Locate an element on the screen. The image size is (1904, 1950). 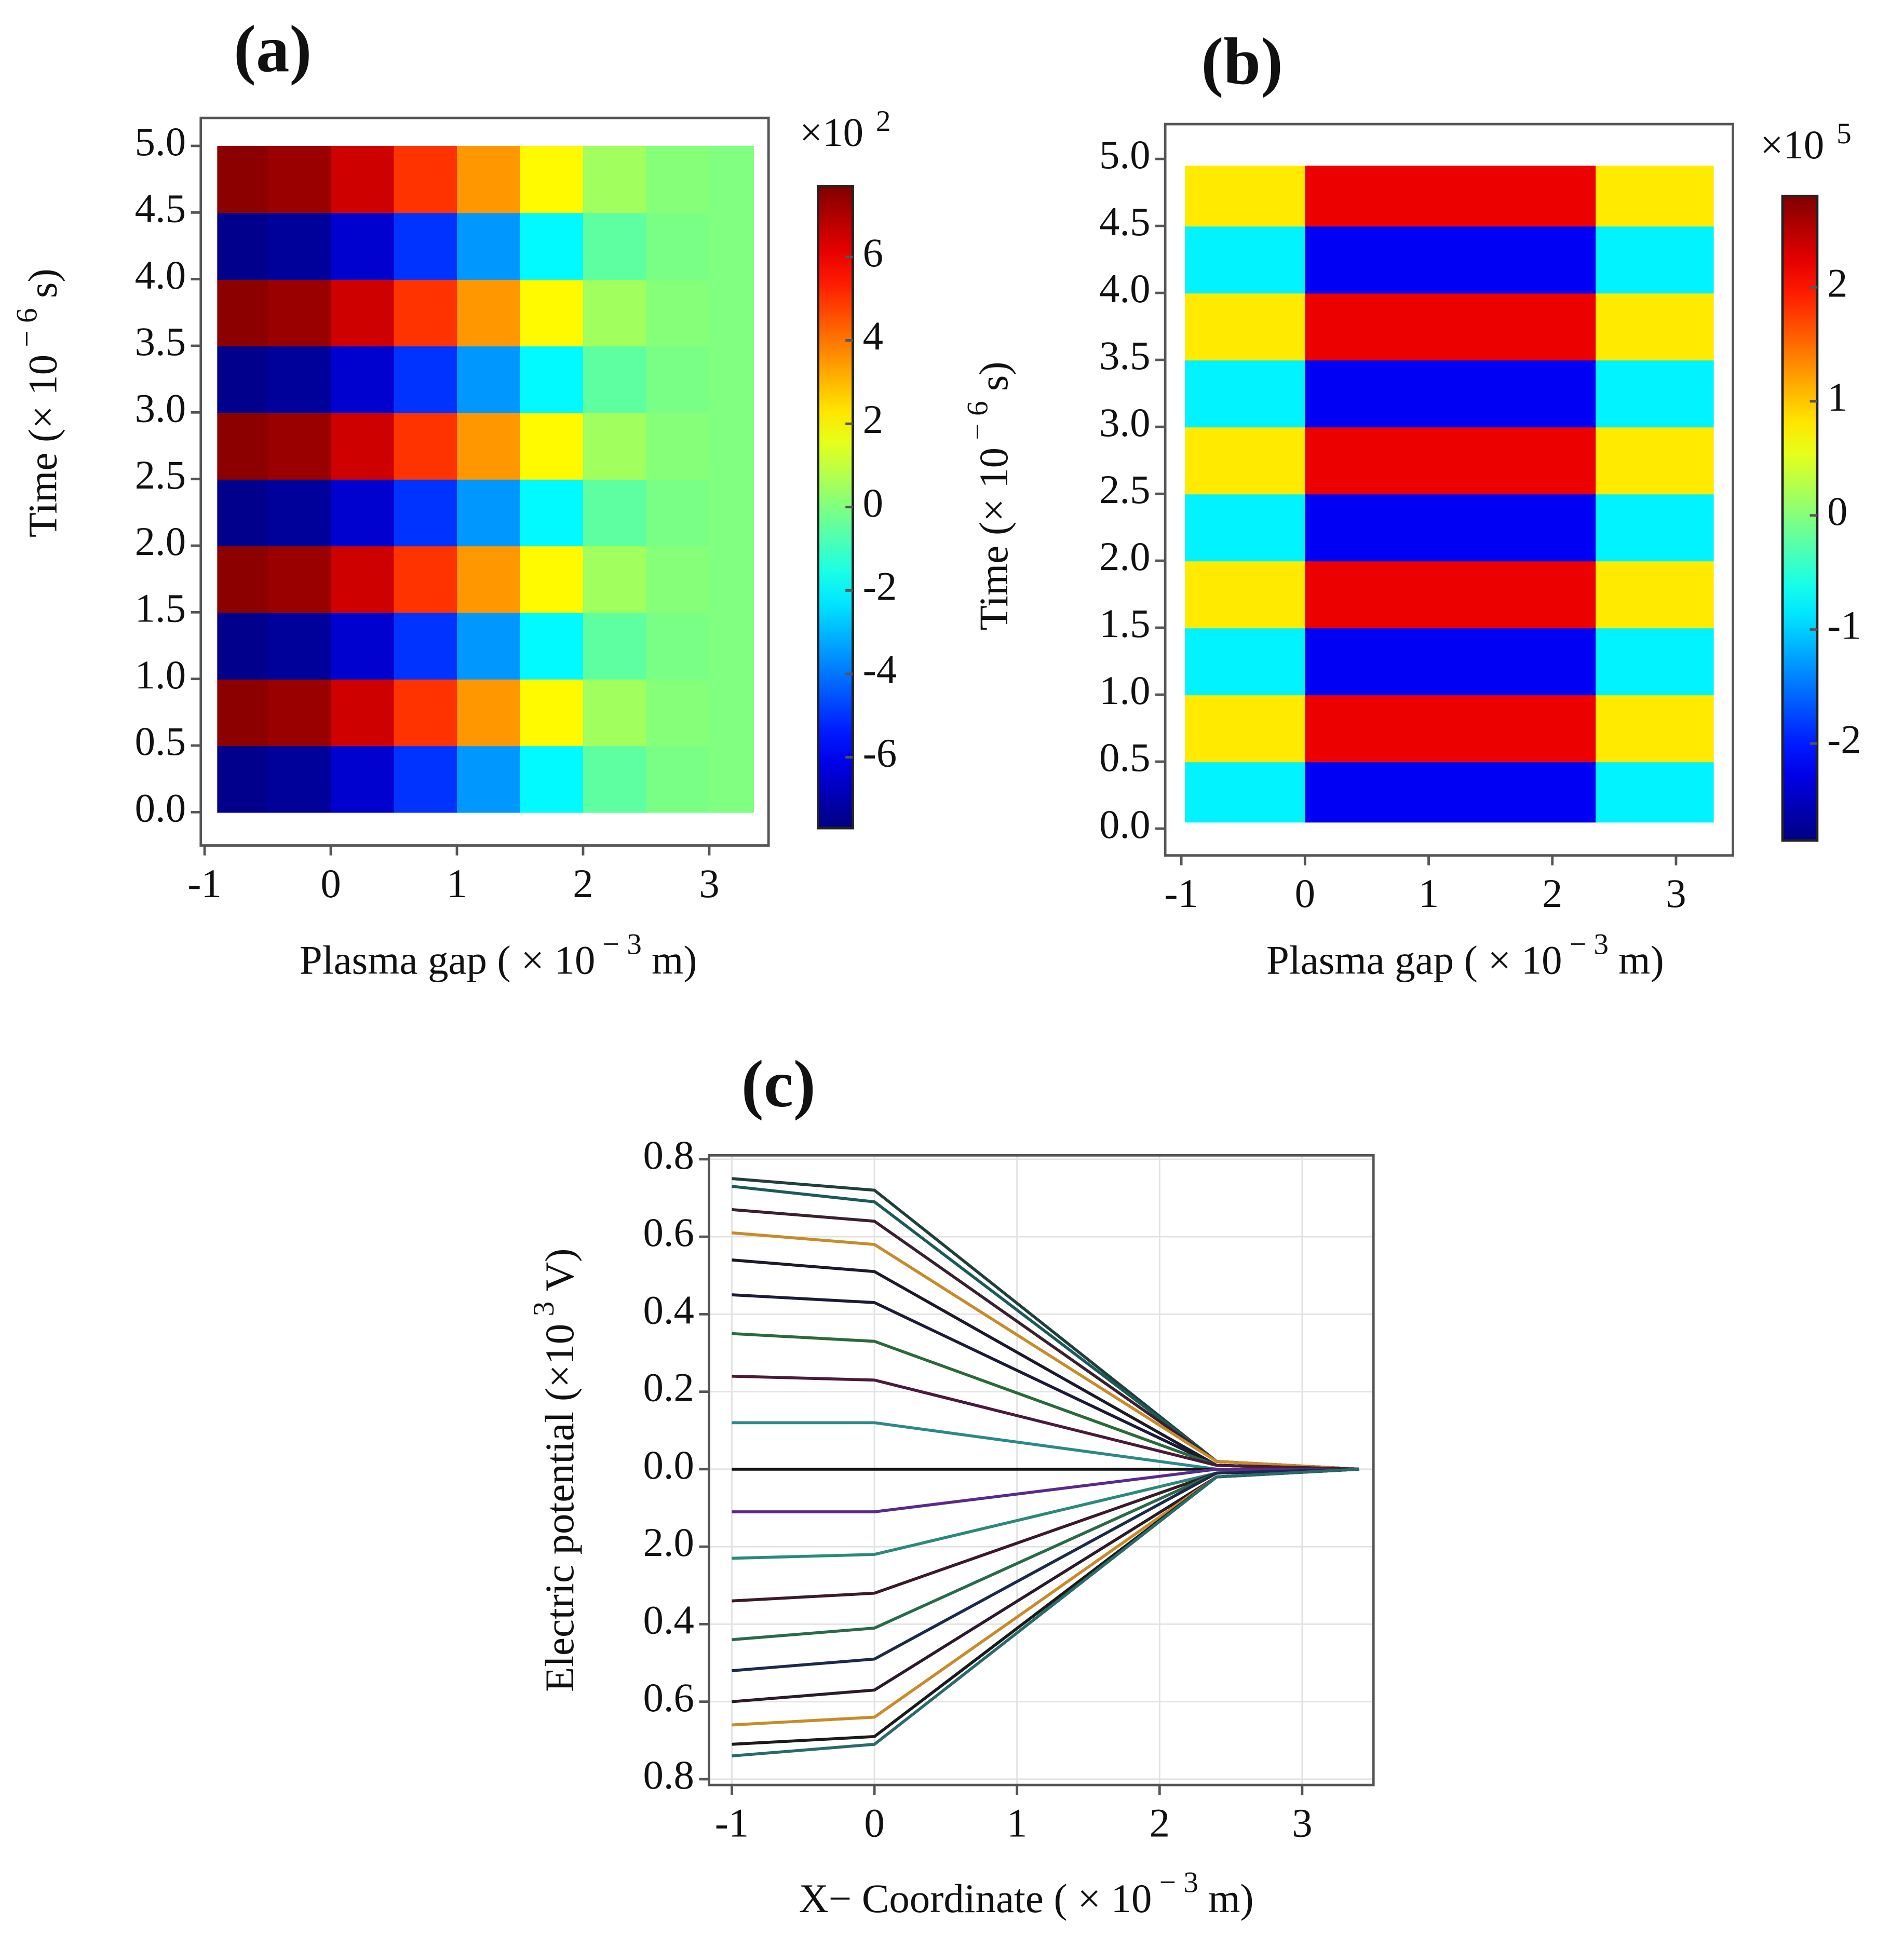
x-axis-label-text: X− Coordinate ( × 10 is located at coordinates (975, 1898).